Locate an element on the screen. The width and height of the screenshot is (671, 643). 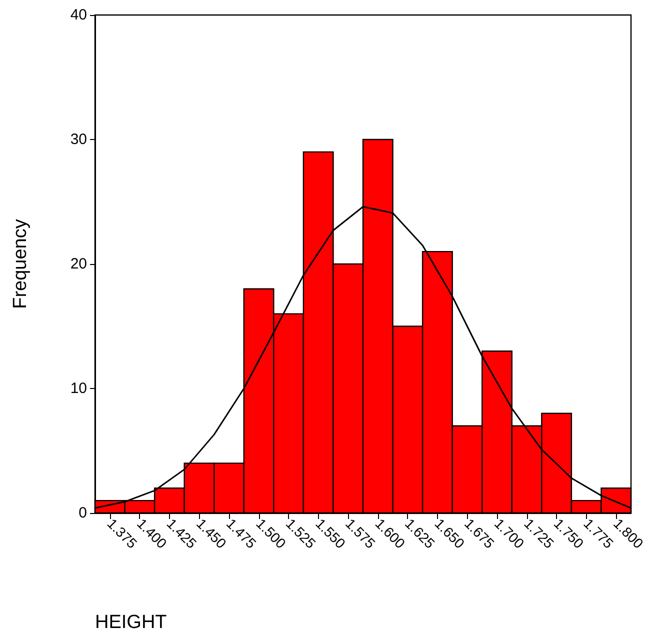
y-axis-title: Frequency is located at coordinates (20, 263).